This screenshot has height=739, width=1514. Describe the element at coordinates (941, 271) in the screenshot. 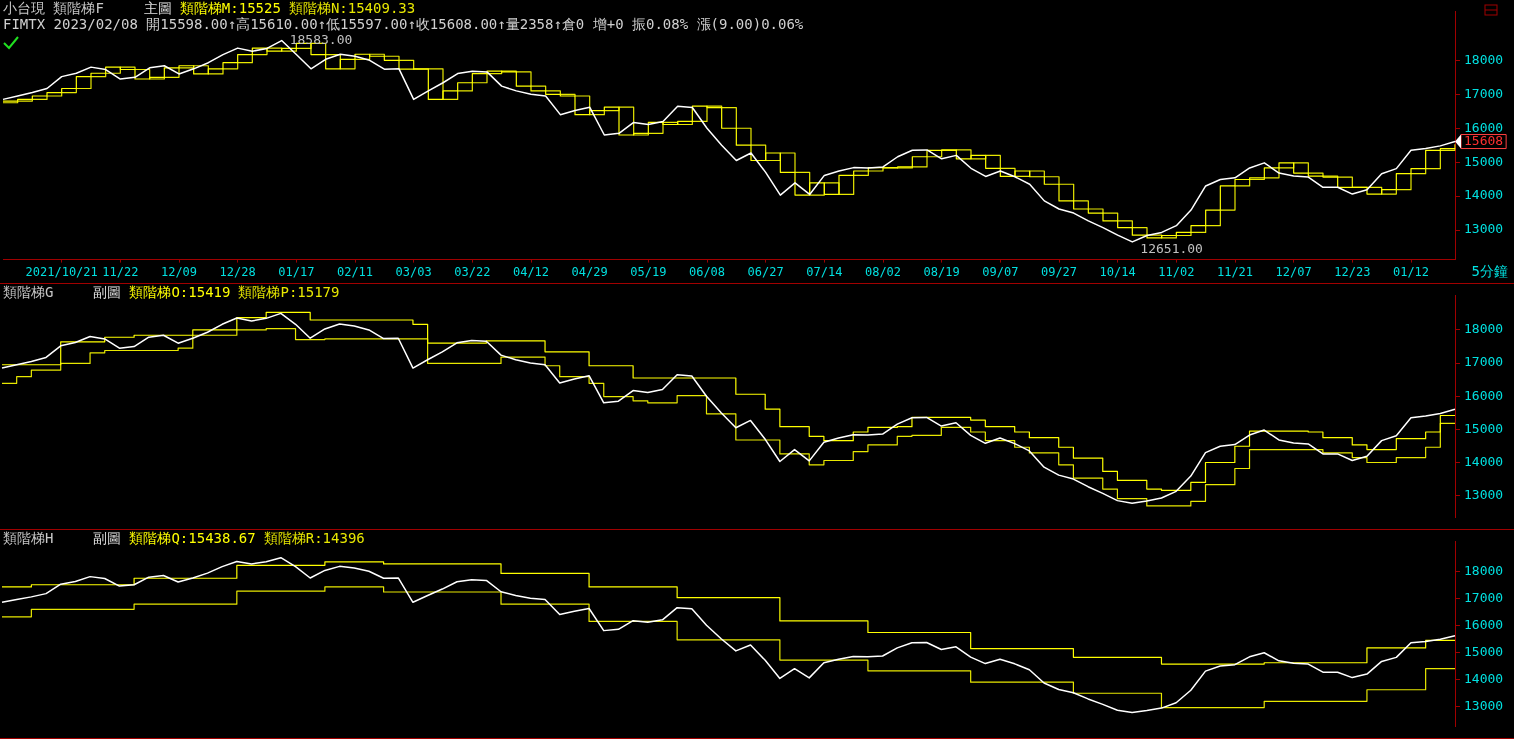

I see `x-tick-label: 08/19` at that location.